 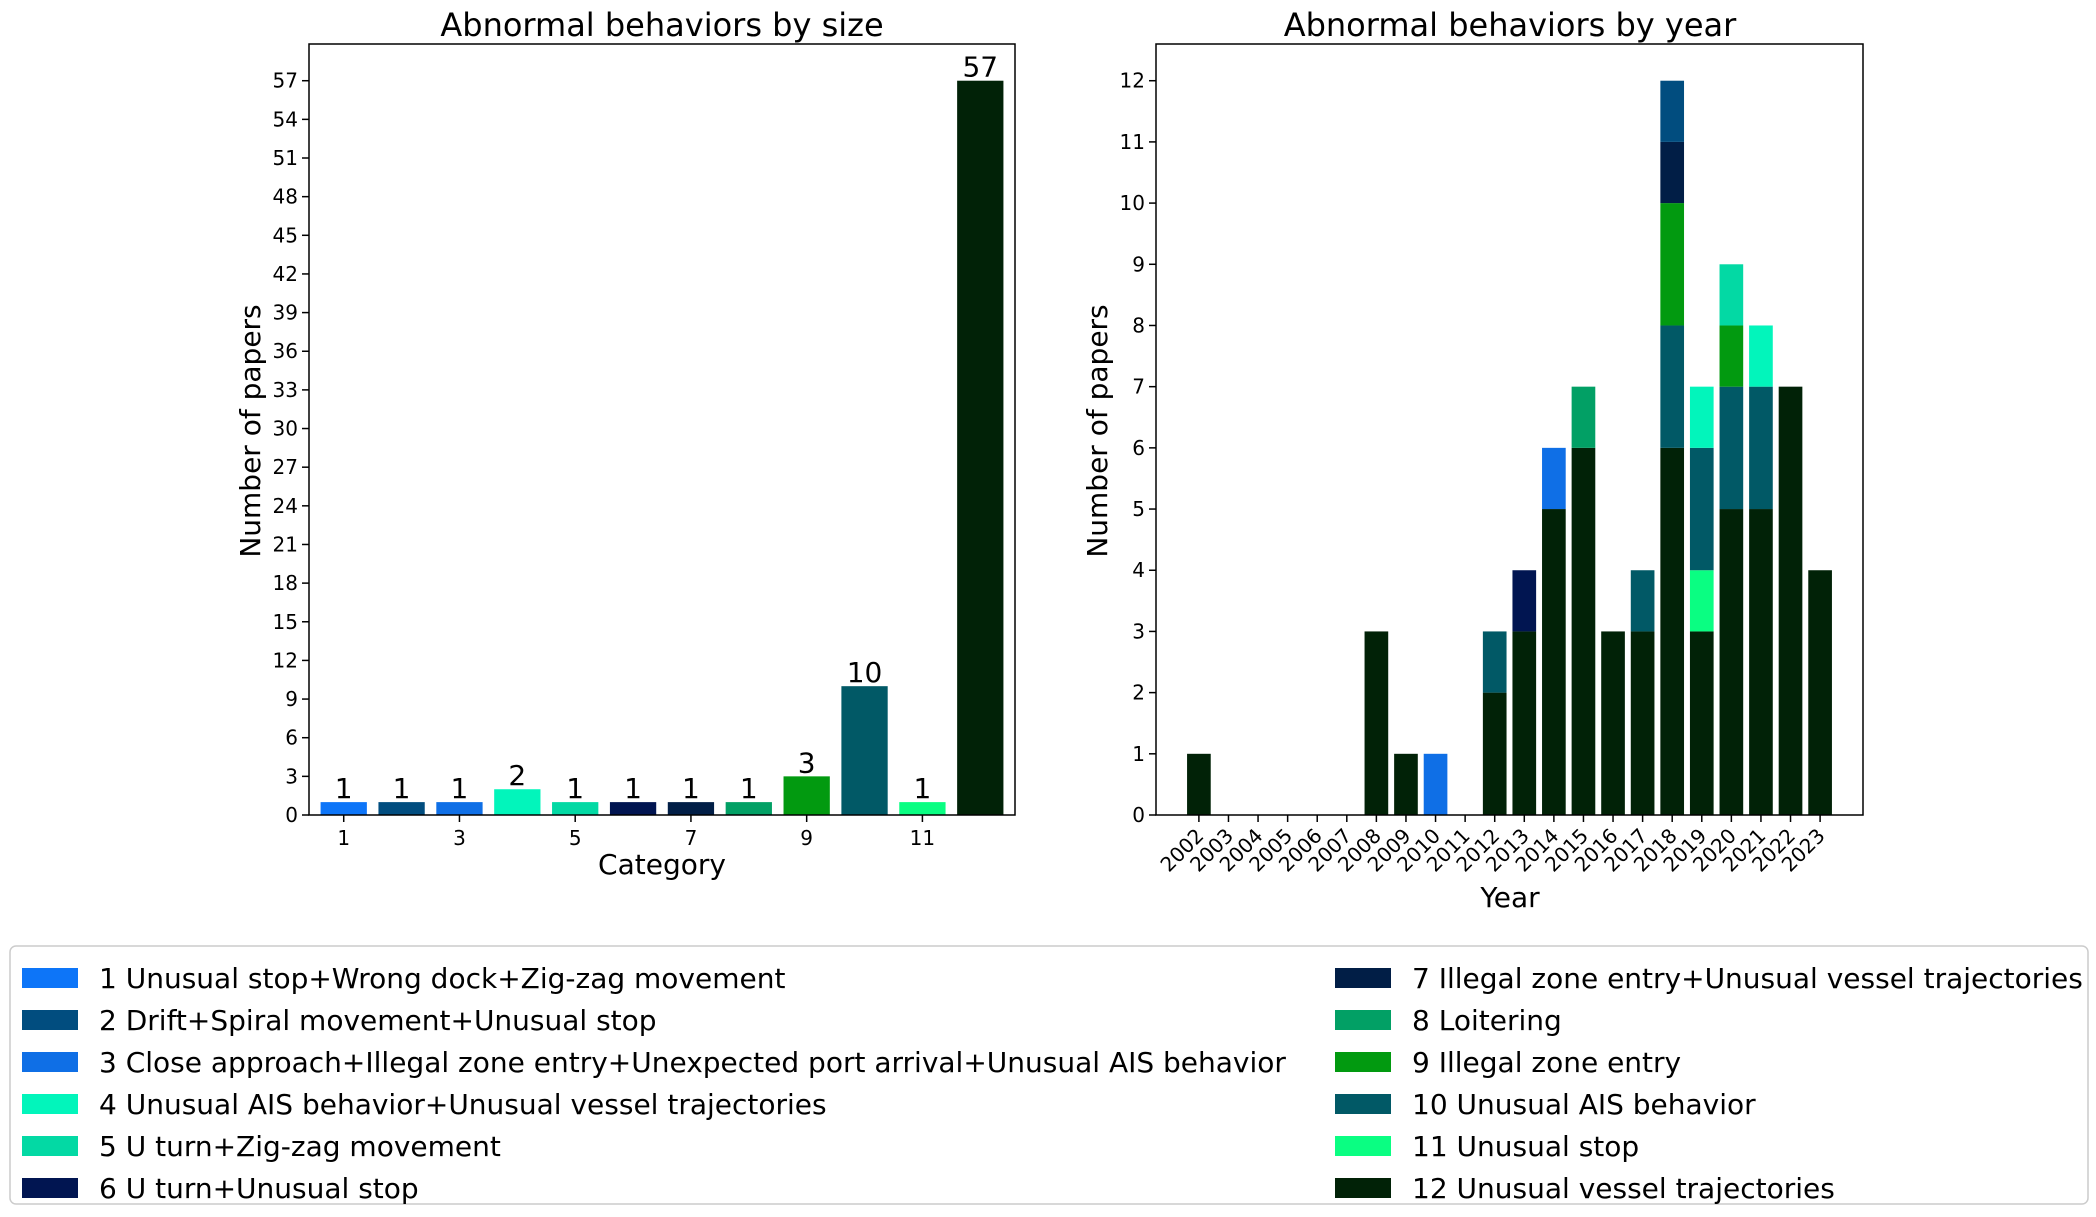 I want to click on chart1-x-ticks: 1 3 5 7 9 11, so click(x=636, y=832).